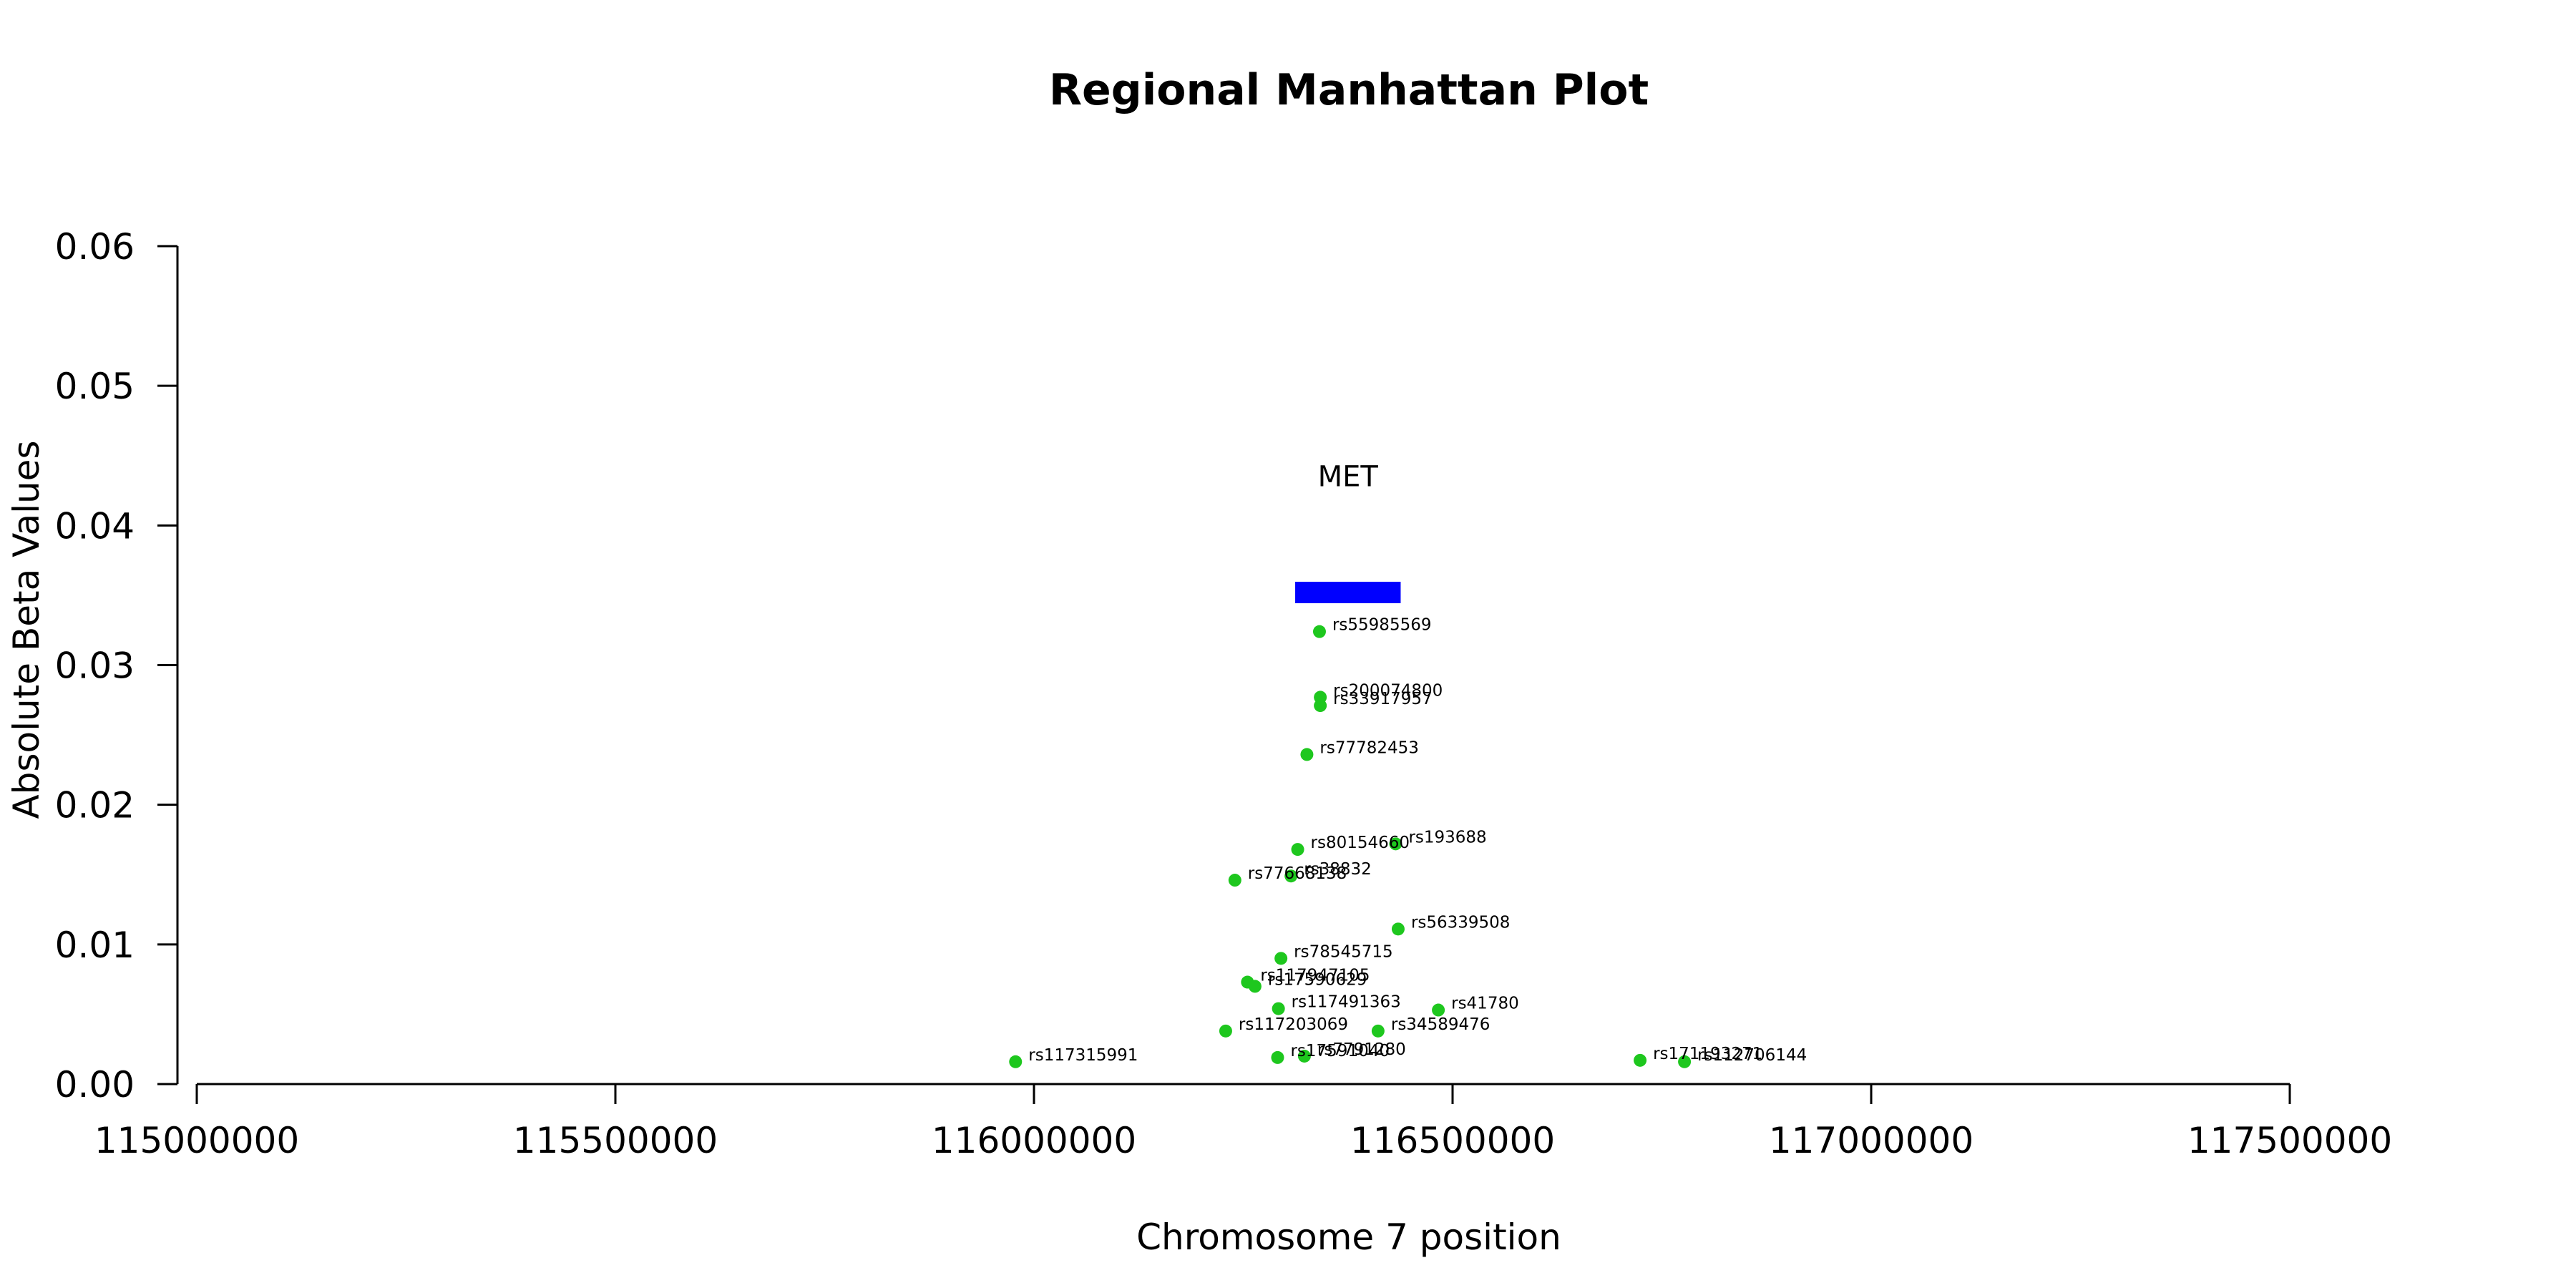 This screenshot has height=1288, width=2576. What do you see at coordinates (1034, 1140) in the screenshot?
I see `x-tick-label: 116000000` at bounding box center [1034, 1140].